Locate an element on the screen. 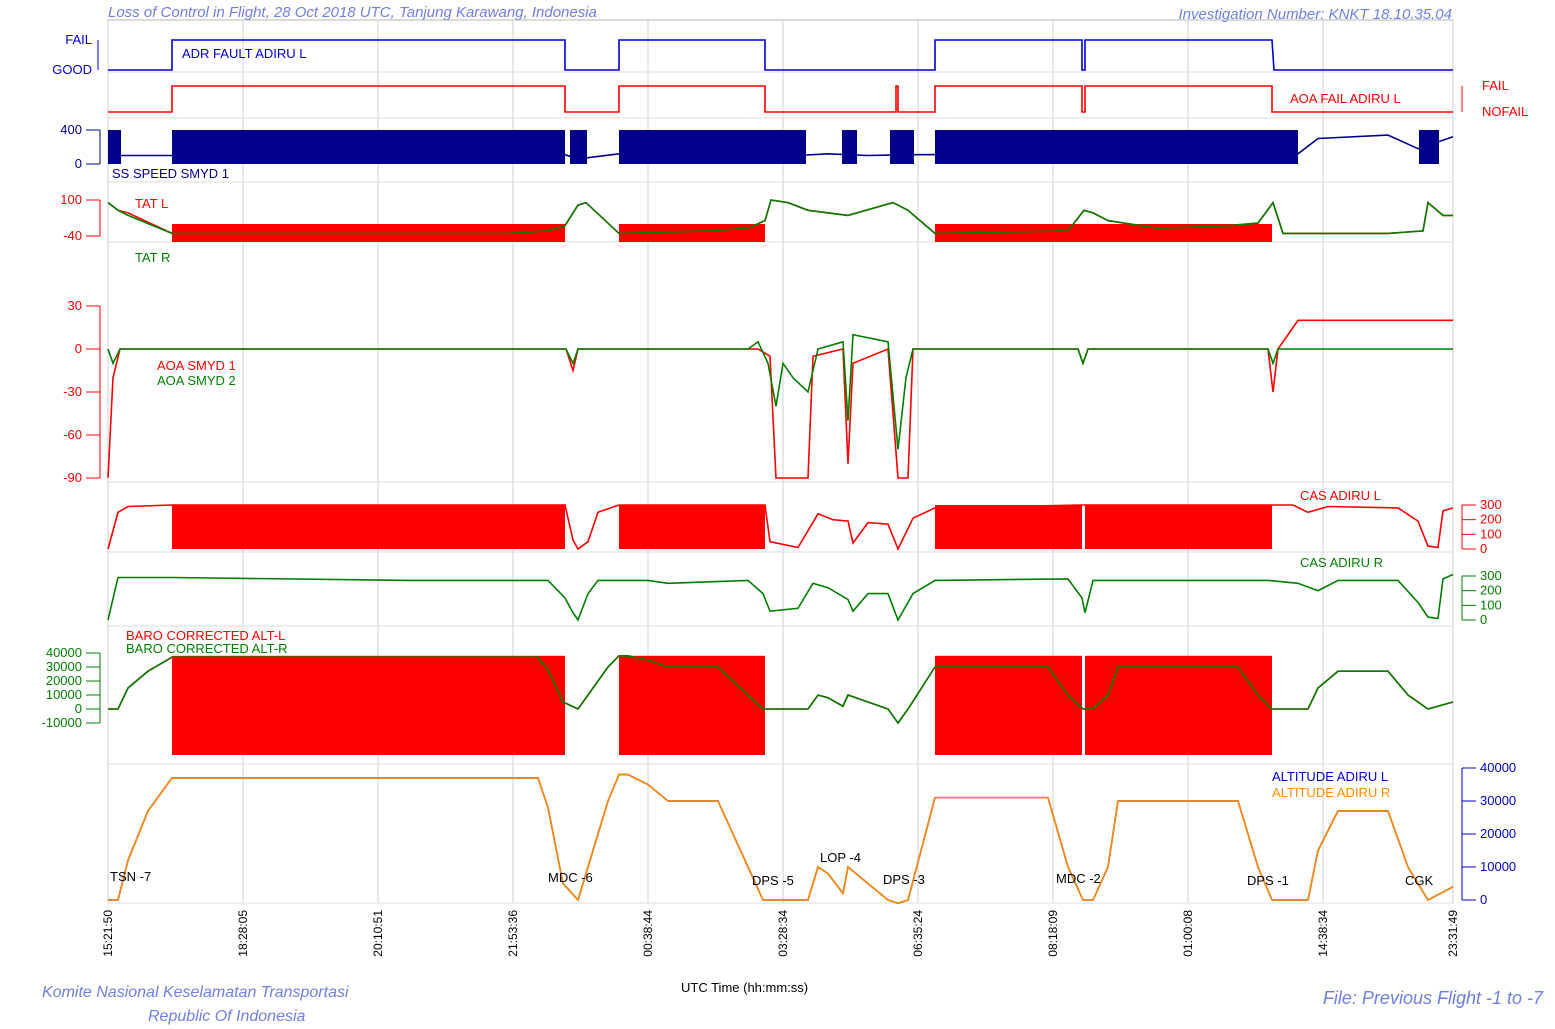  x-tick-label: 01:00:08 is located at coordinates (1188, 933).